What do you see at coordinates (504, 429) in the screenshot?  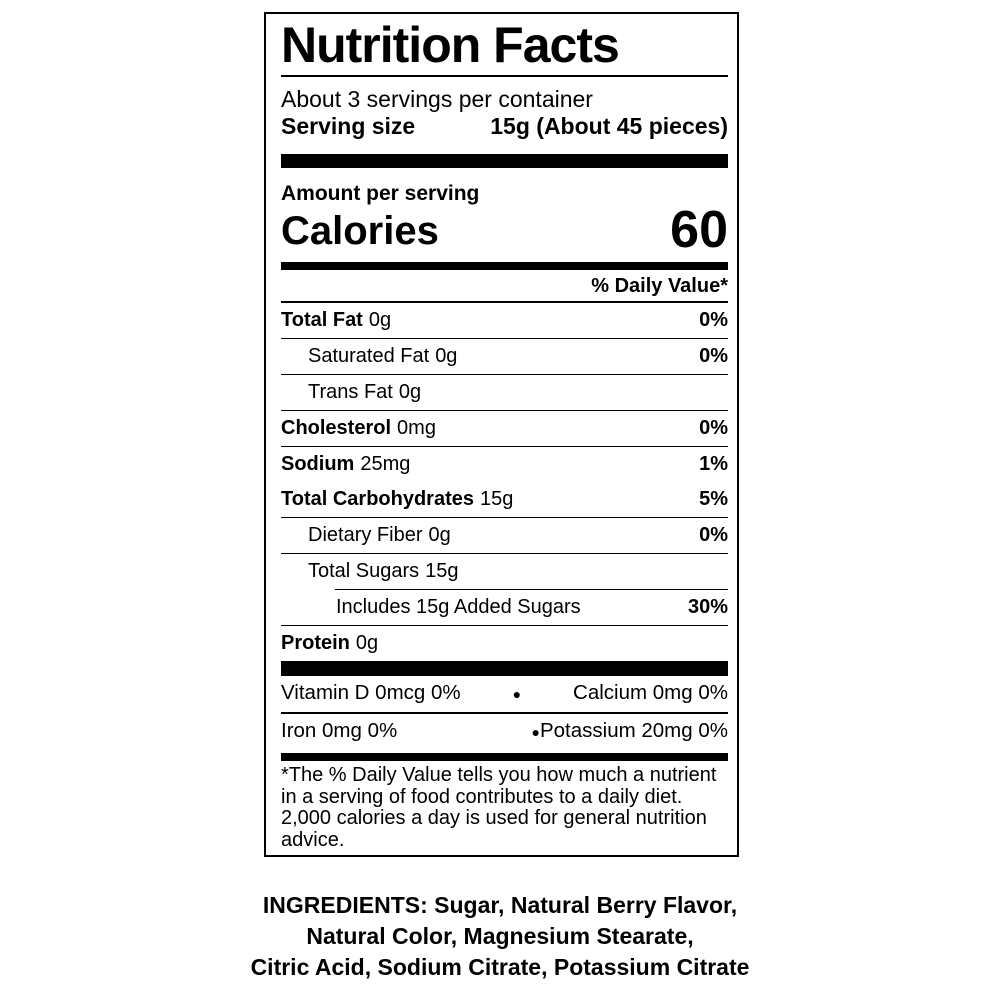 I see `nutrient-row-cholesterol: Cholesterol 0mg 0%` at bounding box center [504, 429].